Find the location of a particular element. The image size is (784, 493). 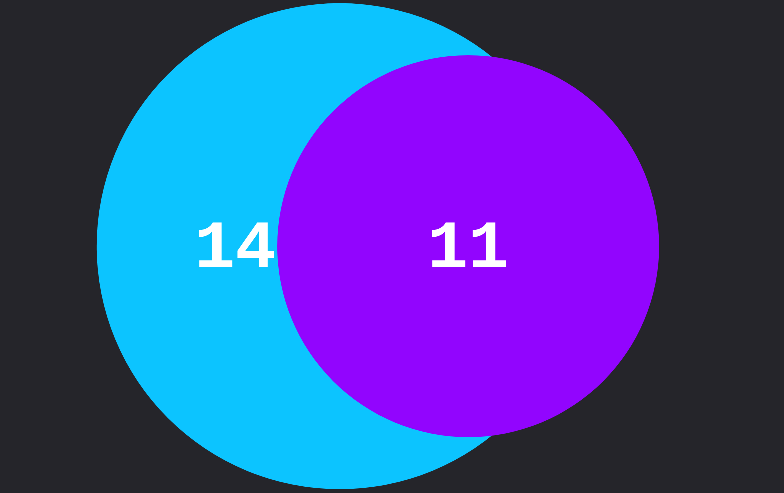

data-label: 14 is located at coordinates (235, 250).